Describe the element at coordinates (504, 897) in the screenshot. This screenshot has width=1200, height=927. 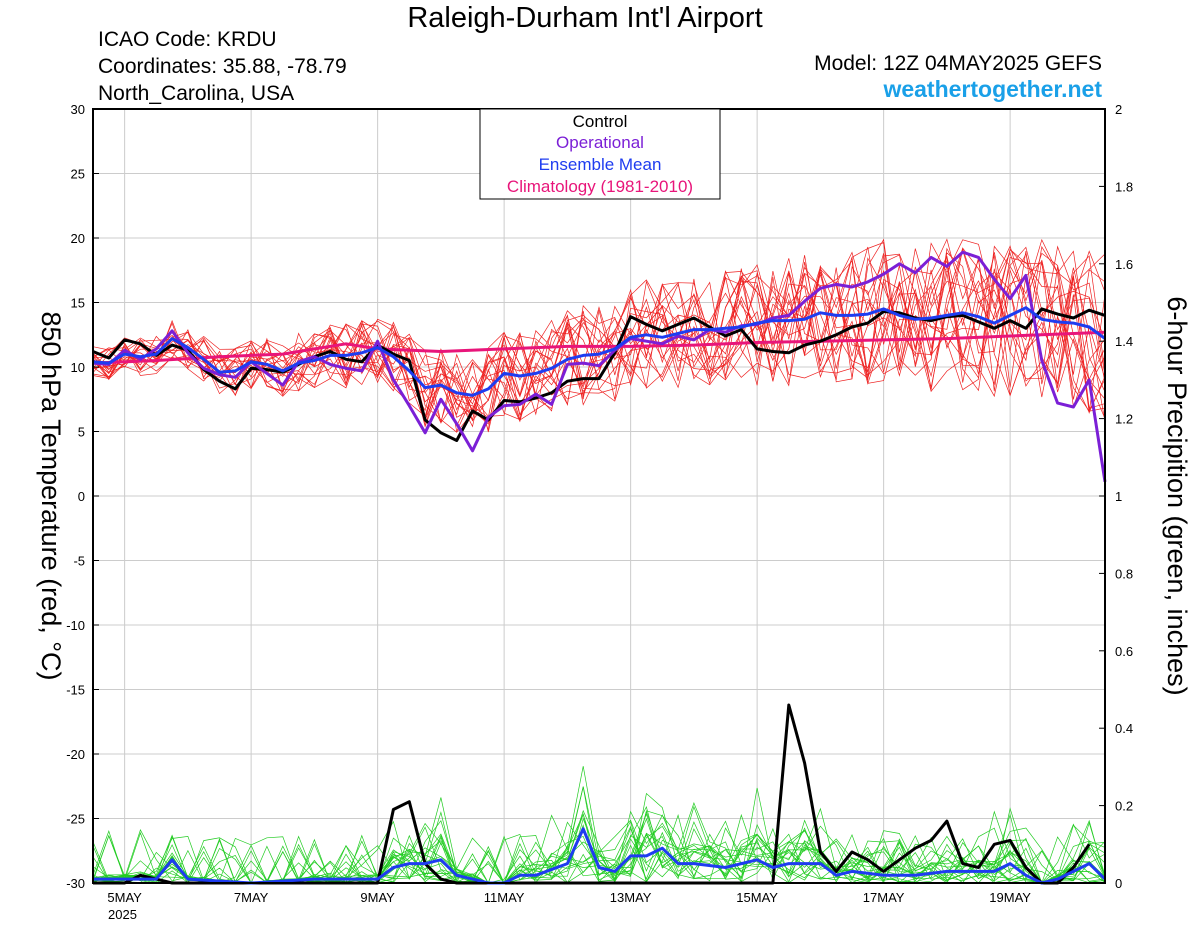
I see `x-tick-label: 11MAY` at that location.